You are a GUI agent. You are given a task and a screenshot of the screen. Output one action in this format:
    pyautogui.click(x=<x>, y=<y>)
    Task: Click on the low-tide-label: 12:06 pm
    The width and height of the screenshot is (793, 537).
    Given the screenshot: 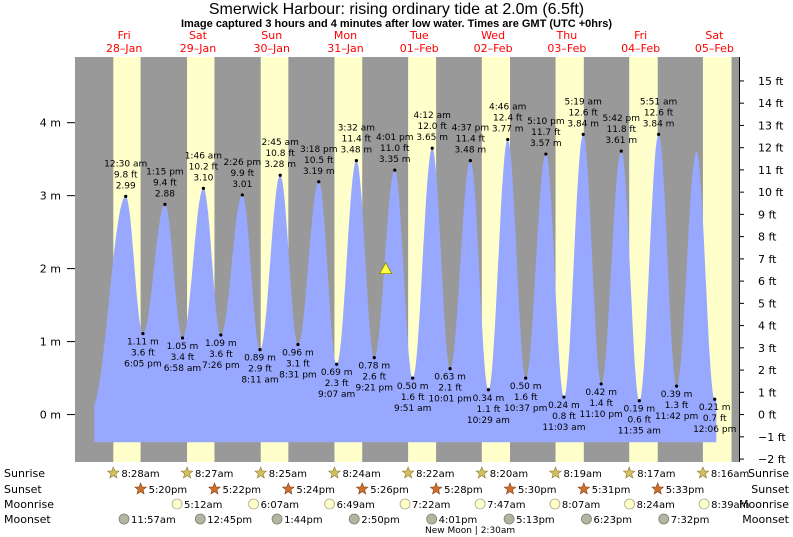 What is the action you would take?
    pyautogui.click(x=714, y=430)
    